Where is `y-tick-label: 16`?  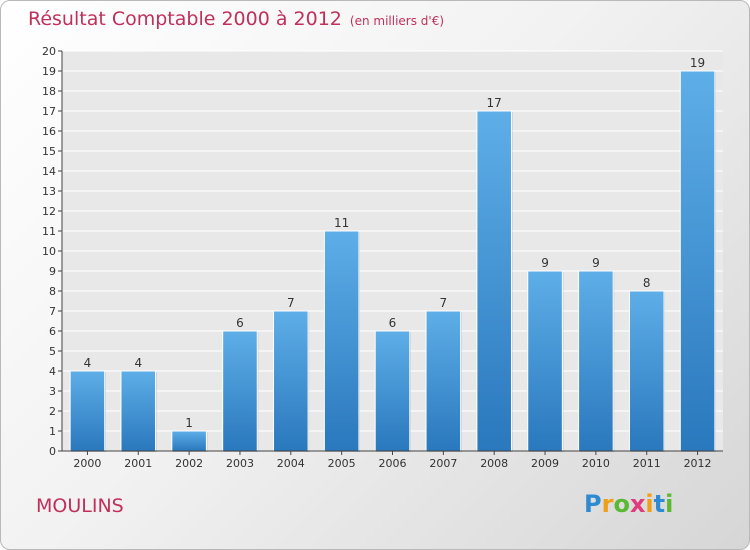
y-tick-label: 16 is located at coordinates (49, 131).